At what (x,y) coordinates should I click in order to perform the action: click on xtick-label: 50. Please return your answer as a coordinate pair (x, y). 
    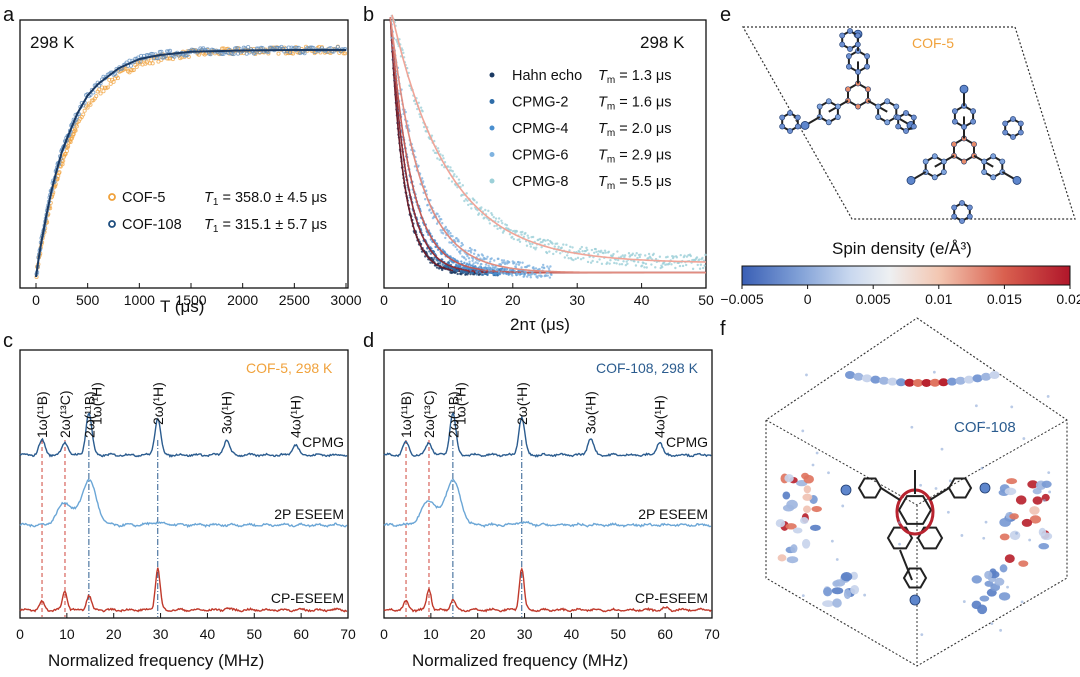
    Looking at the image, I should click on (618, 634).